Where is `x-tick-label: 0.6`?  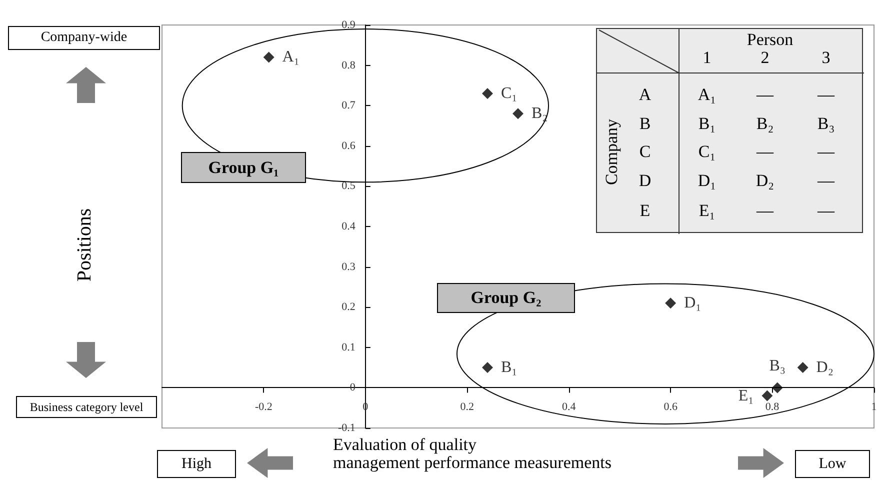 x-tick-label: 0.6 is located at coordinates (671, 407).